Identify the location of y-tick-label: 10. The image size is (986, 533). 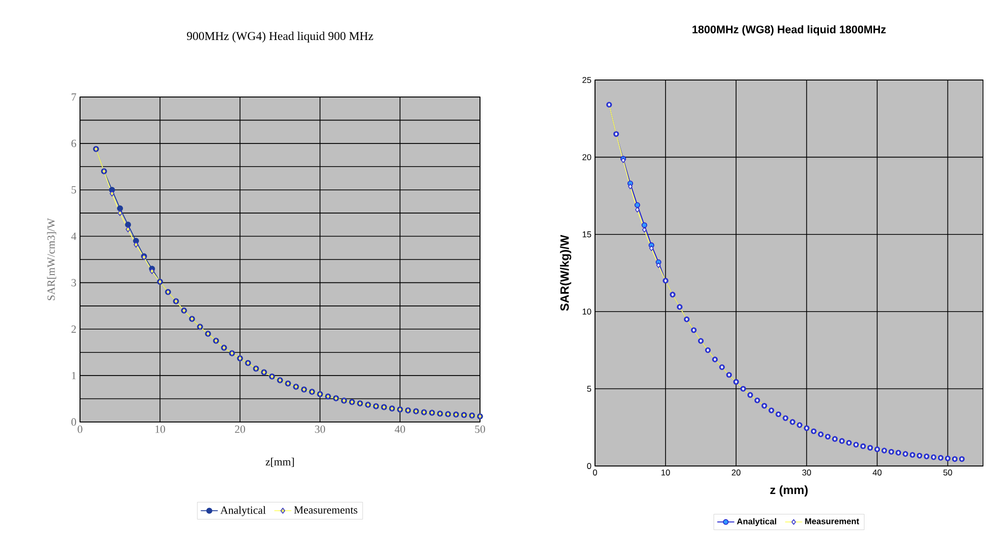
(587, 311).